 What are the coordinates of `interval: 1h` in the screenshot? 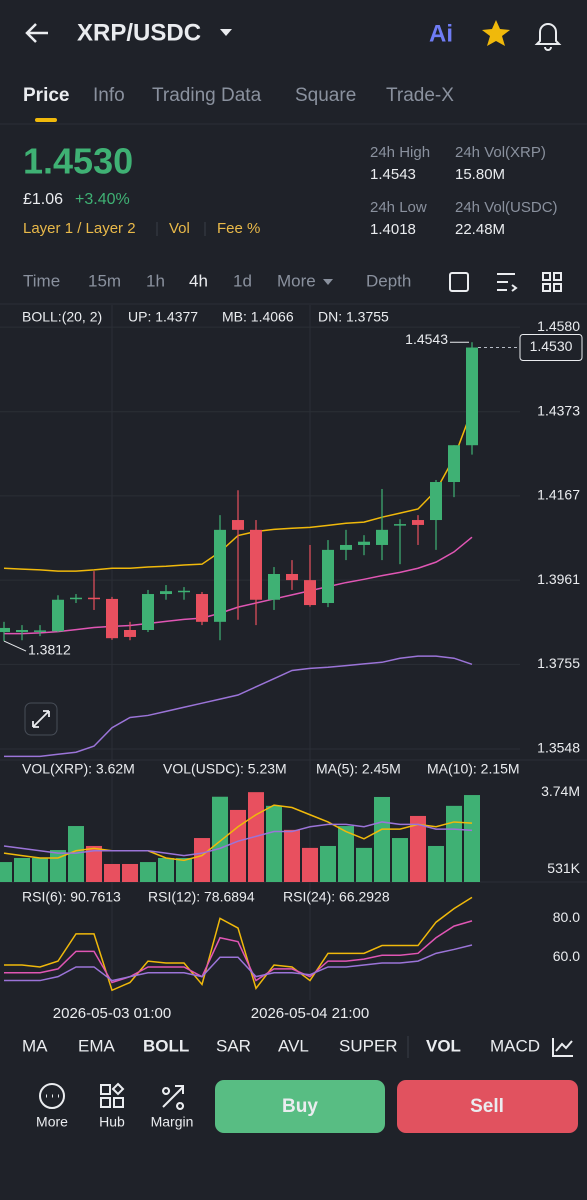 It's located at (155, 280).